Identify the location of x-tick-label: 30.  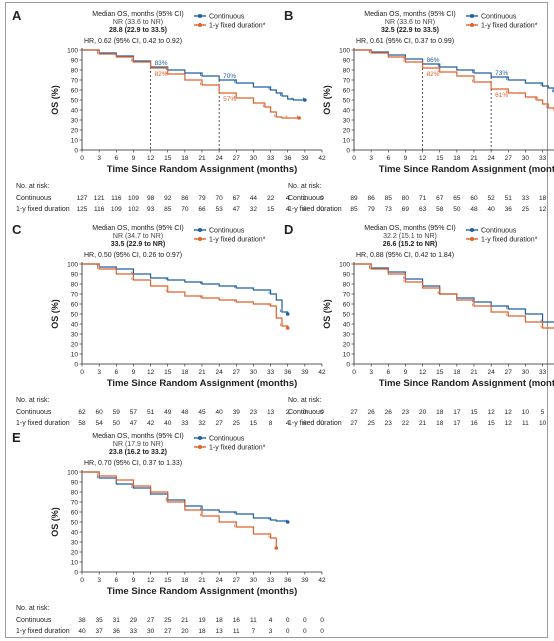
(254, 372).